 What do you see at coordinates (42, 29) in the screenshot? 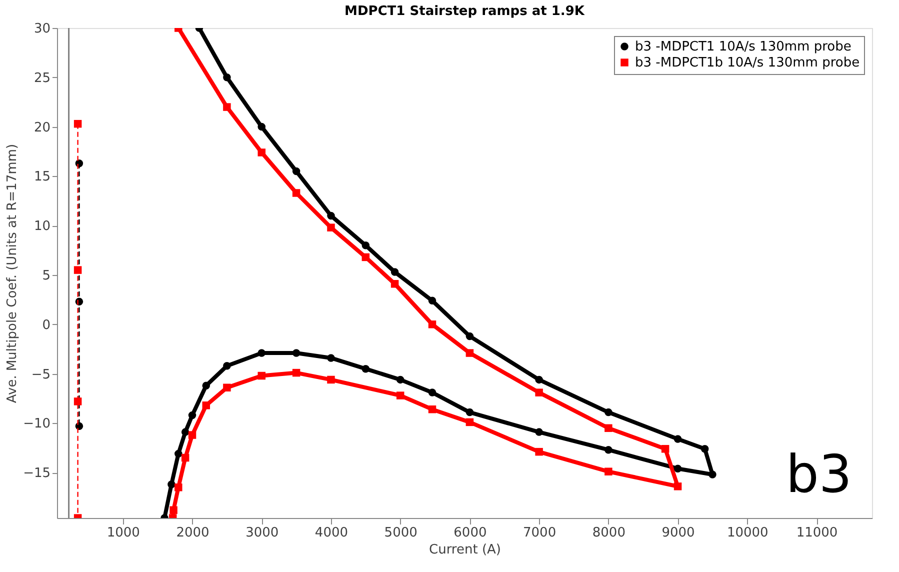
I see `y-tick-label: 30` at bounding box center [42, 29].